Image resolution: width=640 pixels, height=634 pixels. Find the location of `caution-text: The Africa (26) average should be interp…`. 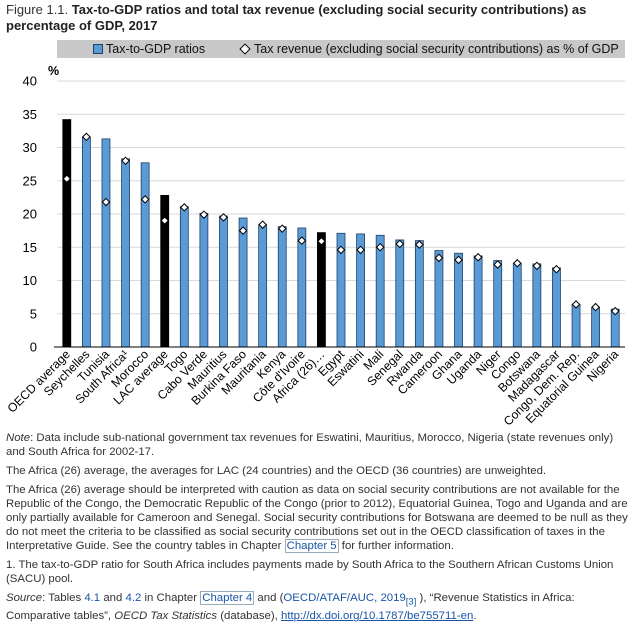

caution-text: The Africa (26) average should be interp… is located at coordinates (317, 518).